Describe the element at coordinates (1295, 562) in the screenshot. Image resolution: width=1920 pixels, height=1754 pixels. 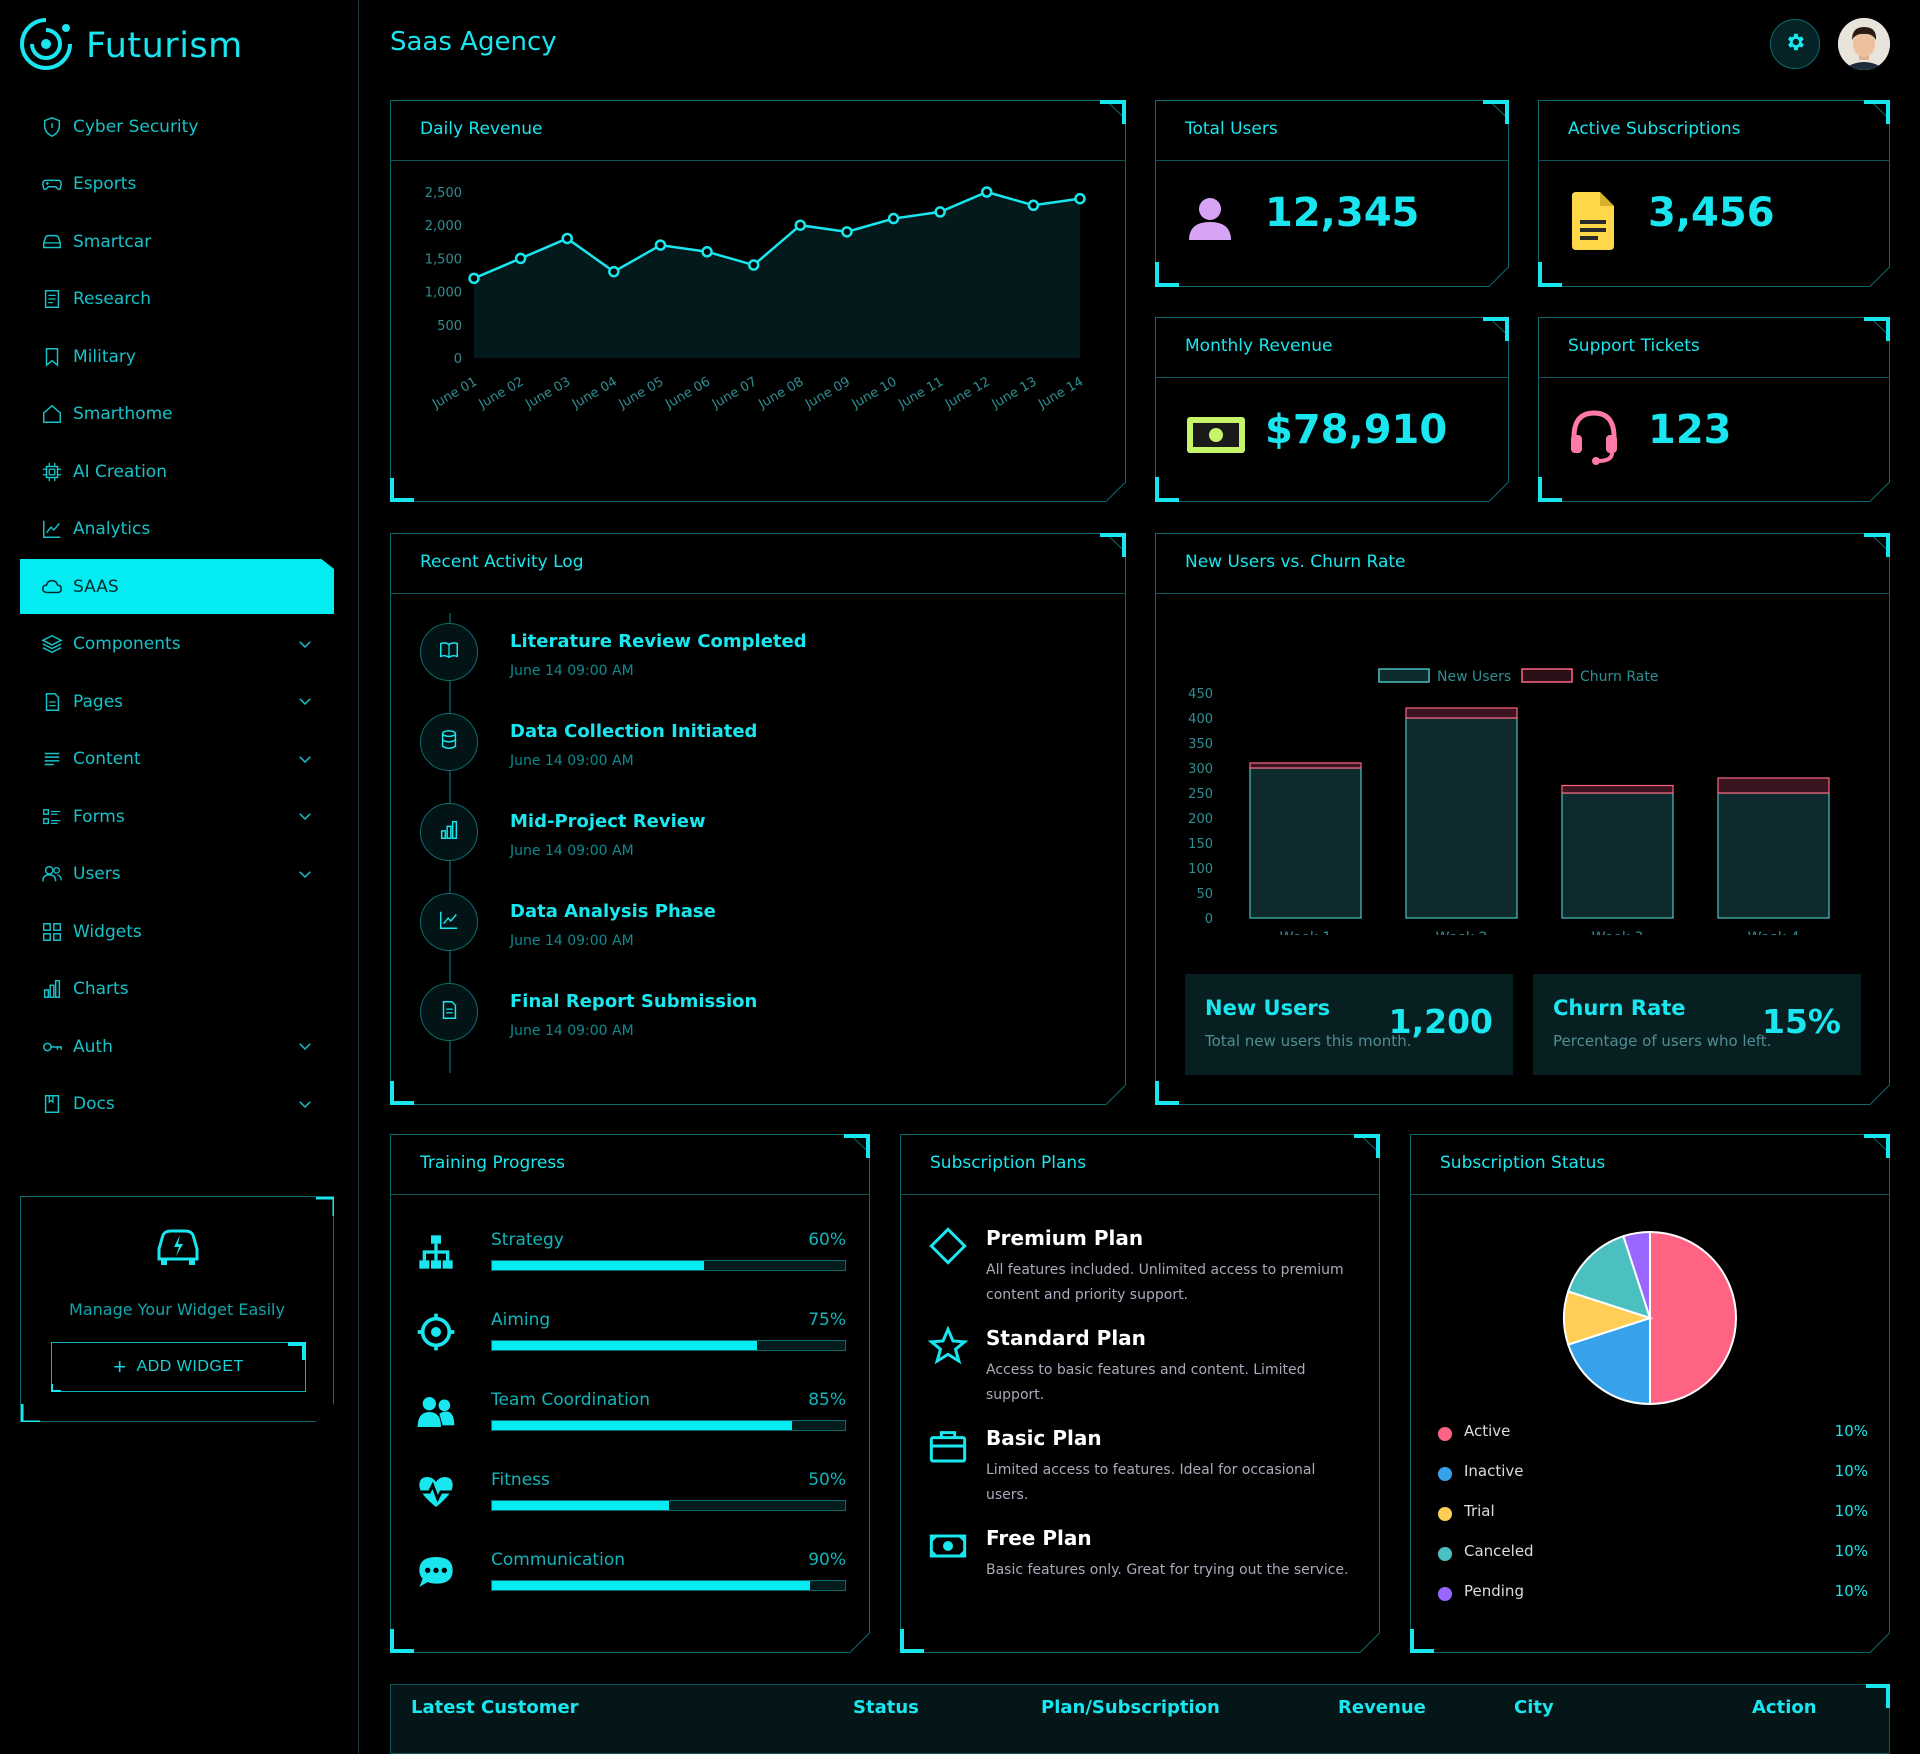
I see `card-title: New Users vs. Churn Rate` at that location.